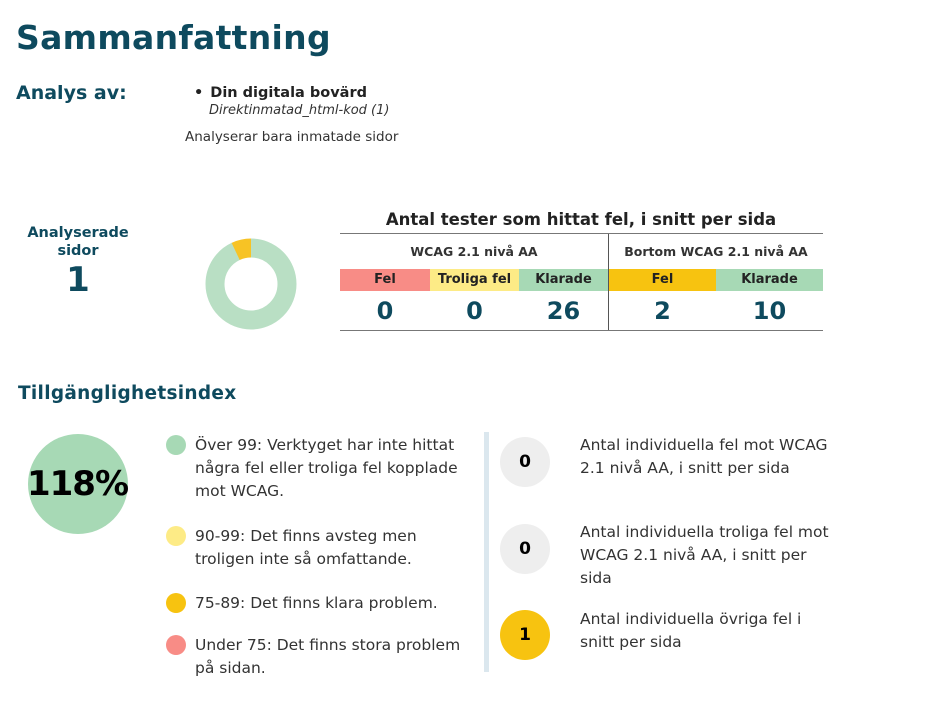 This screenshot has height=713, width=925. I want to click on tests-group-beyond-wcag: Bortom WCAG 2.1 nivå AA Fel 2 Klarade 10, so click(716, 282).